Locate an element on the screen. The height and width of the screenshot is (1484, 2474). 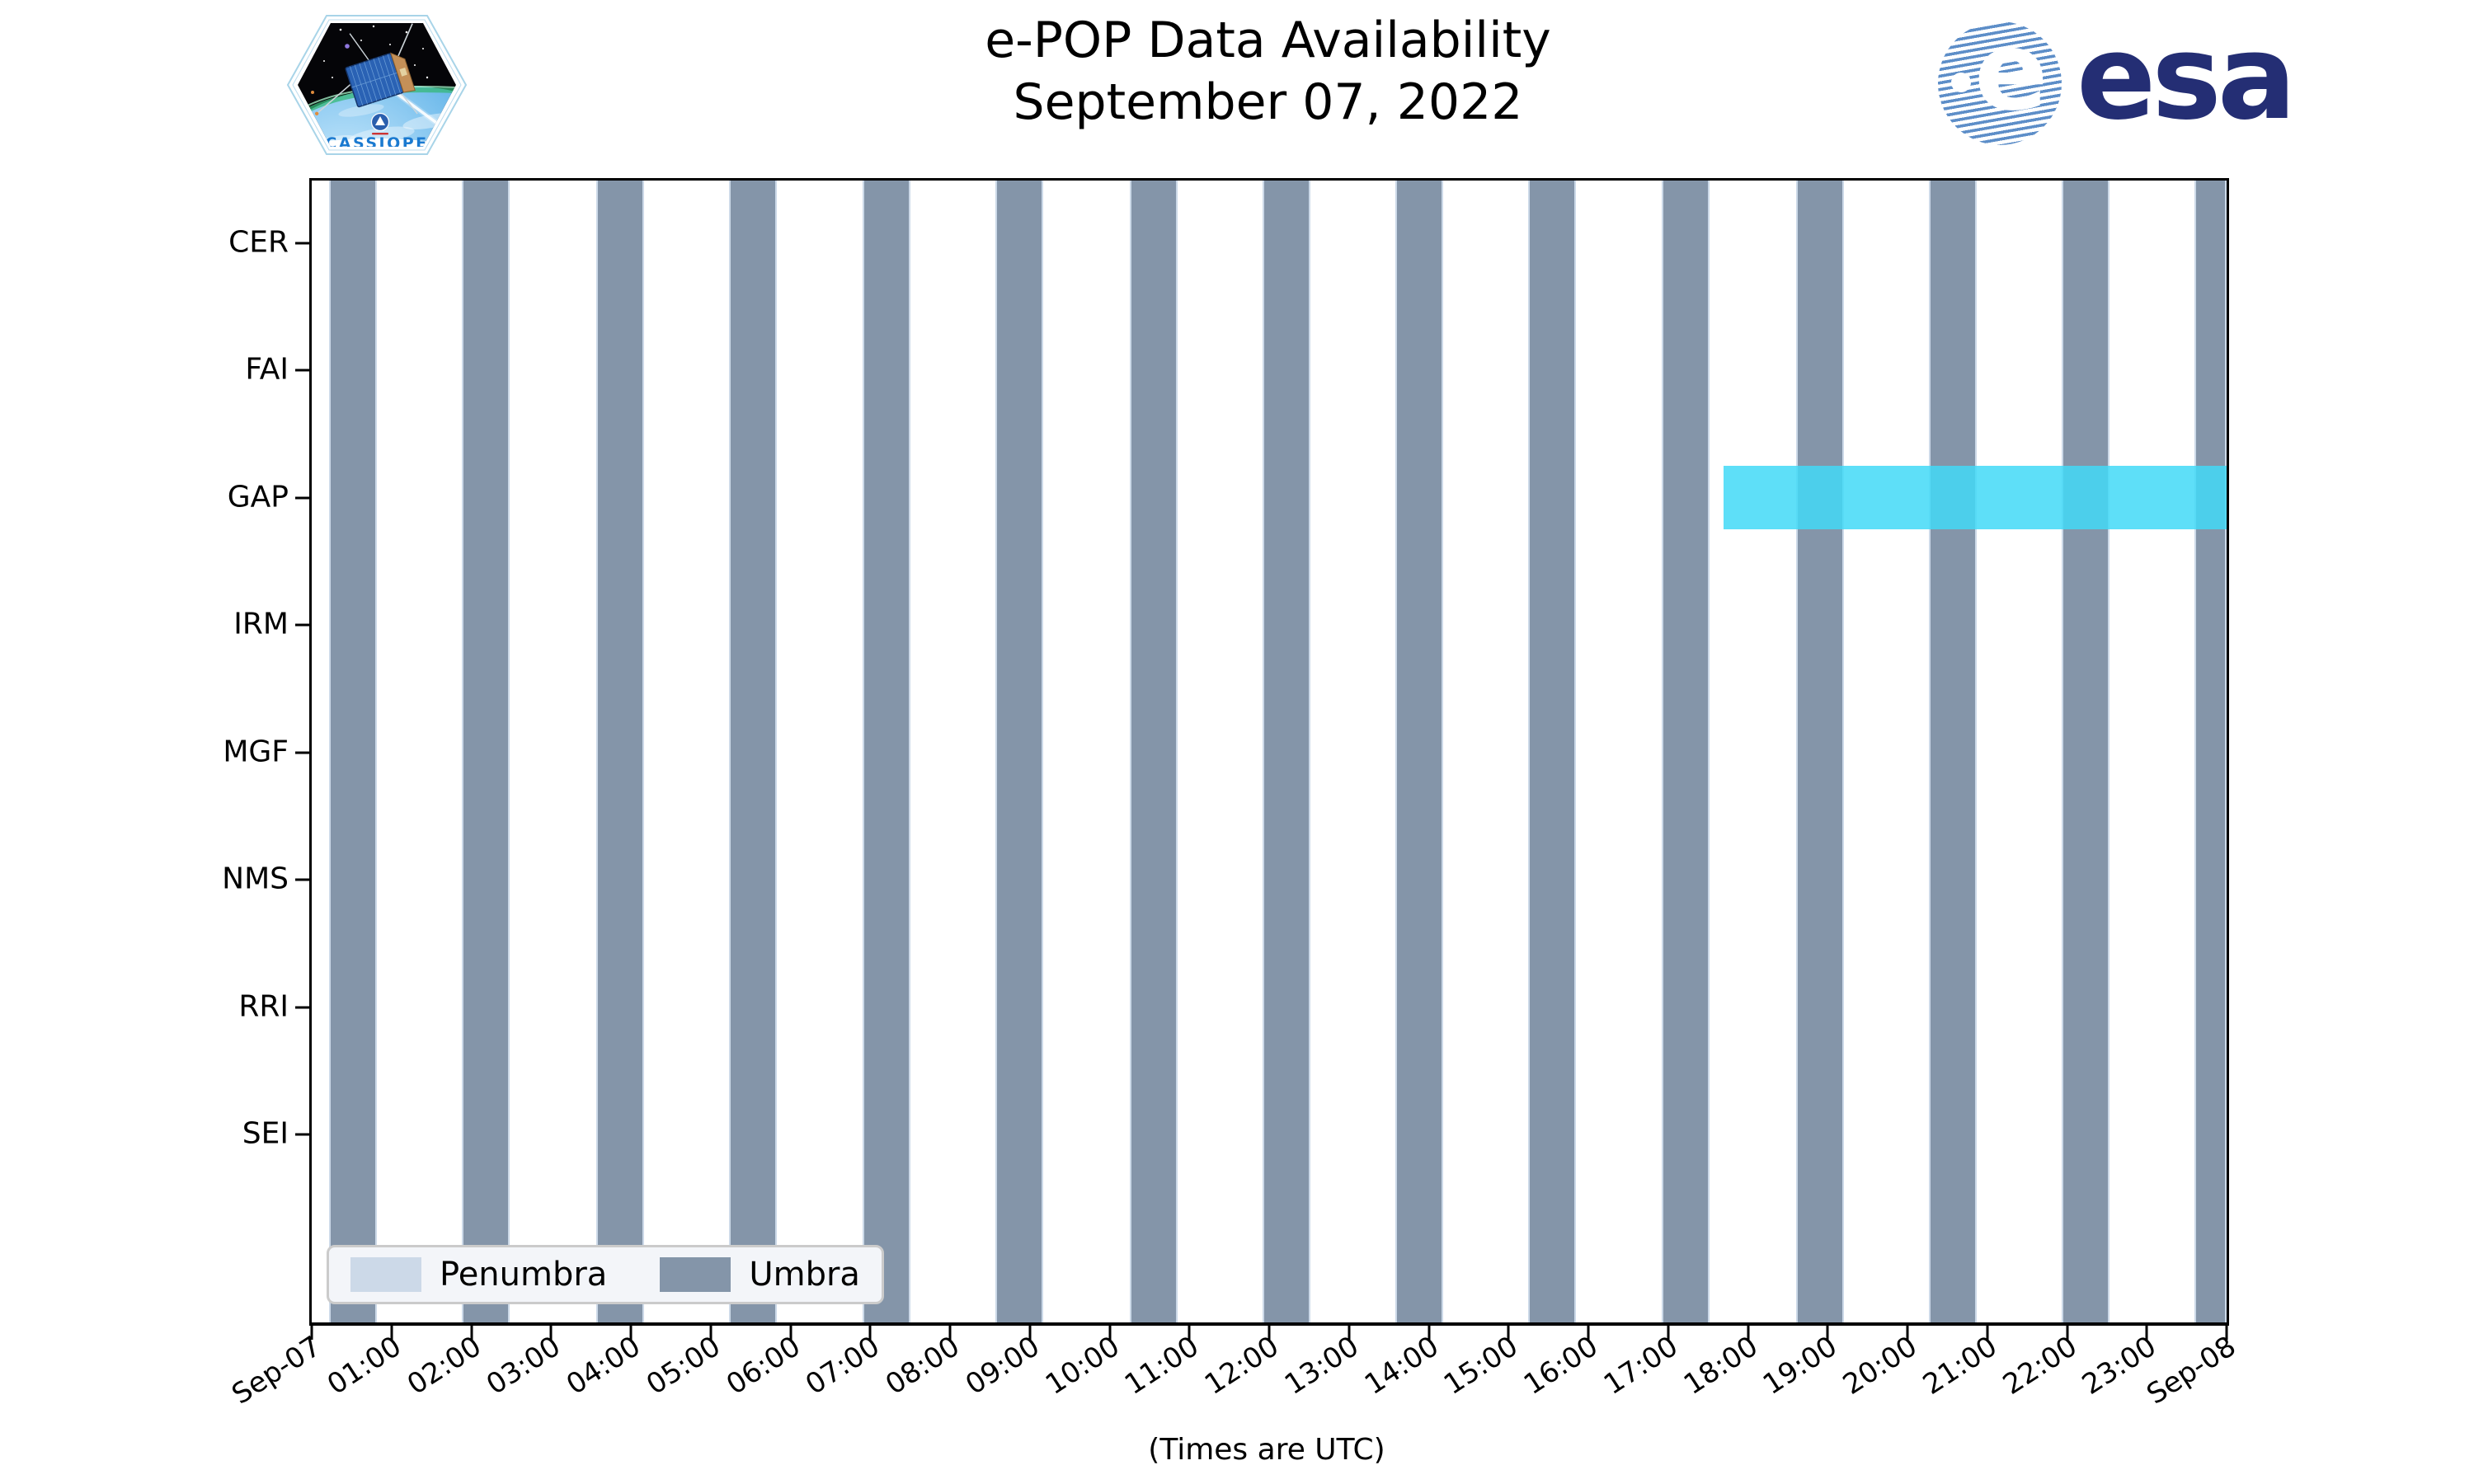
x-tick-label-text: 01:00 is located at coordinates (364, 1366).